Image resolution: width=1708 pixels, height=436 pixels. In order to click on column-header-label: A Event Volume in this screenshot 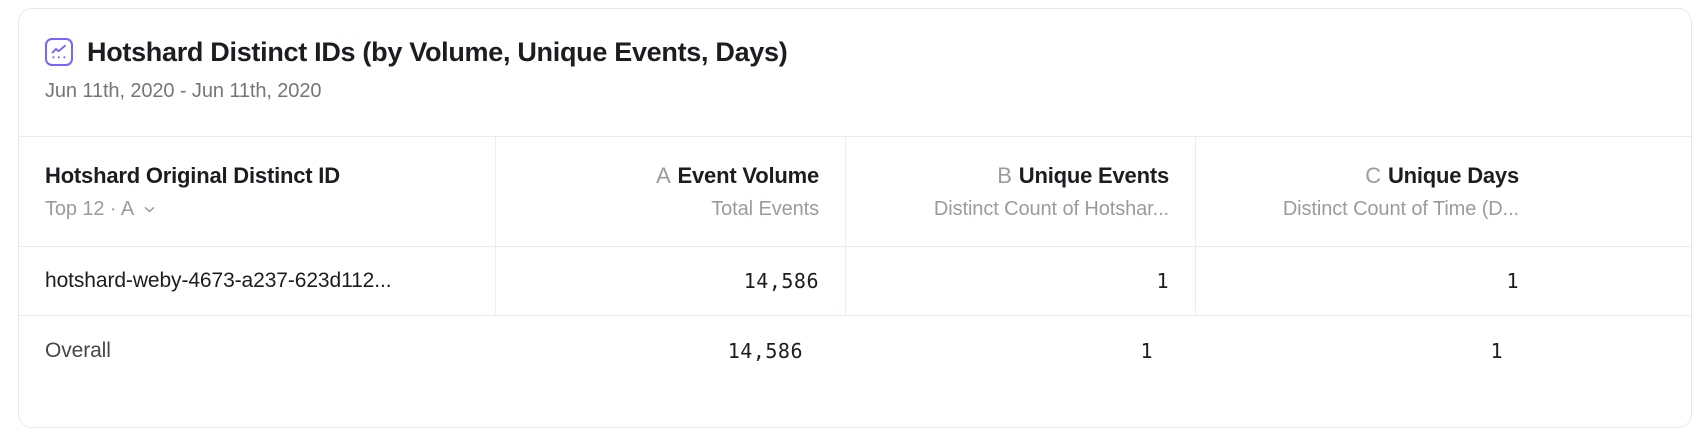, I will do `click(737, 176)`.